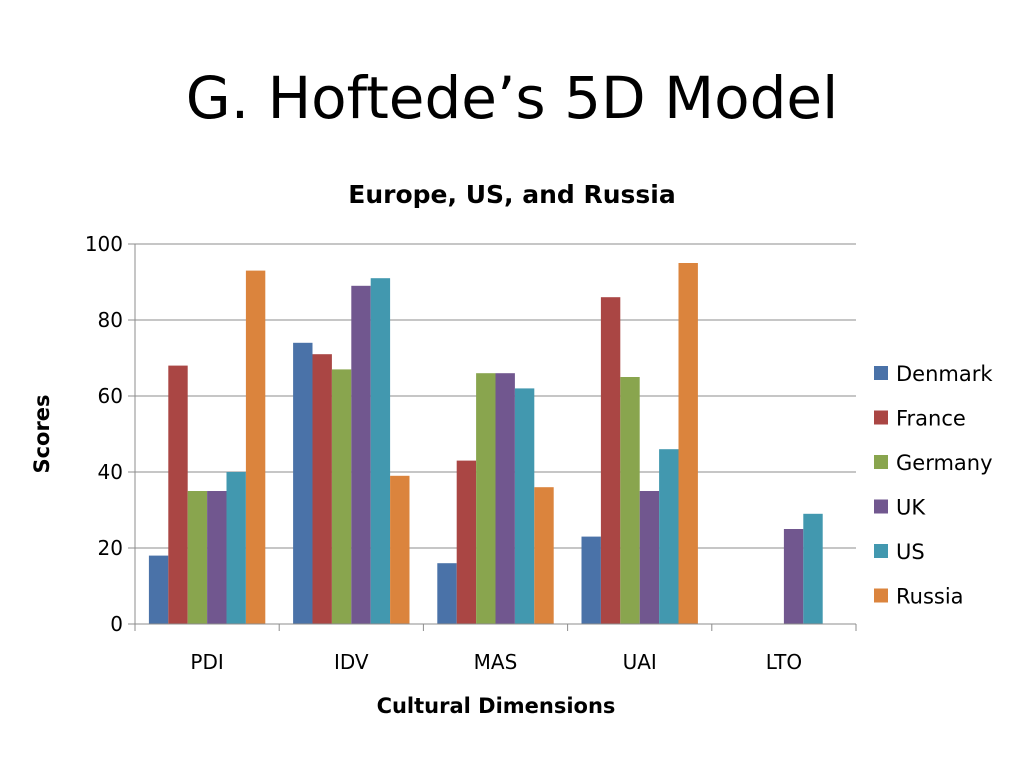 The height and width of the screenshot is (768, 1024). Describe the element at coordinates (640, 662) in the screenshot. I see `x-tick-label: UAI` at that location.